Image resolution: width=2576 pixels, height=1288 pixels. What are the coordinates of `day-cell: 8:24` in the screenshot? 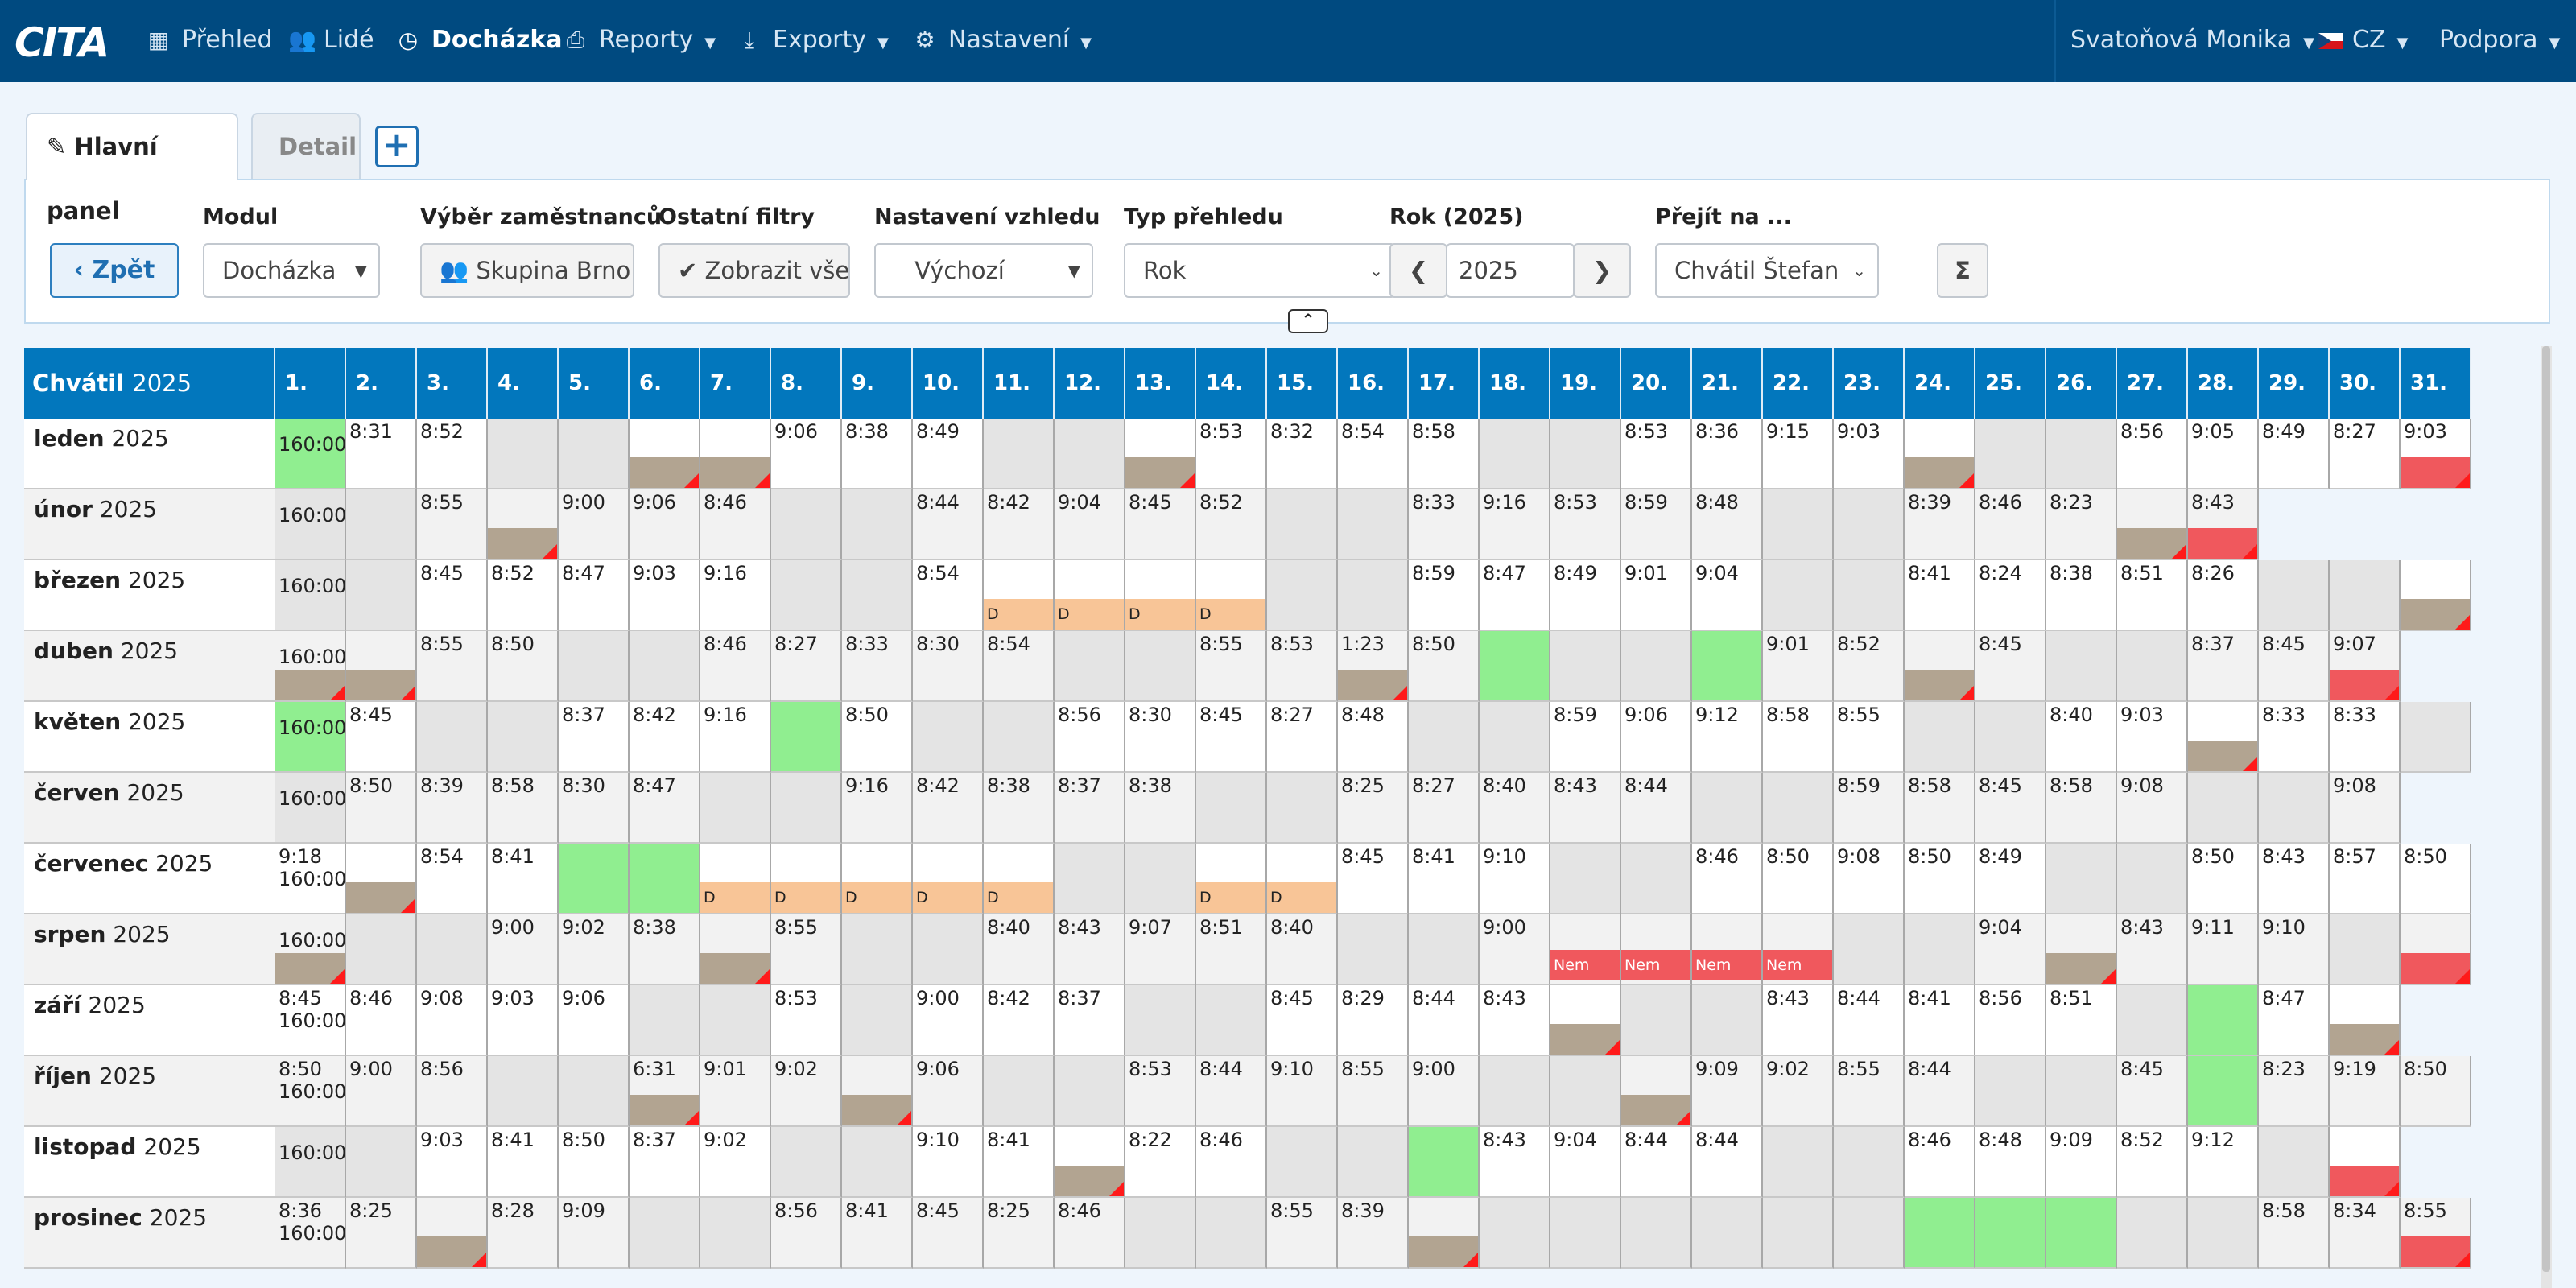 It's located at (2011, 595).